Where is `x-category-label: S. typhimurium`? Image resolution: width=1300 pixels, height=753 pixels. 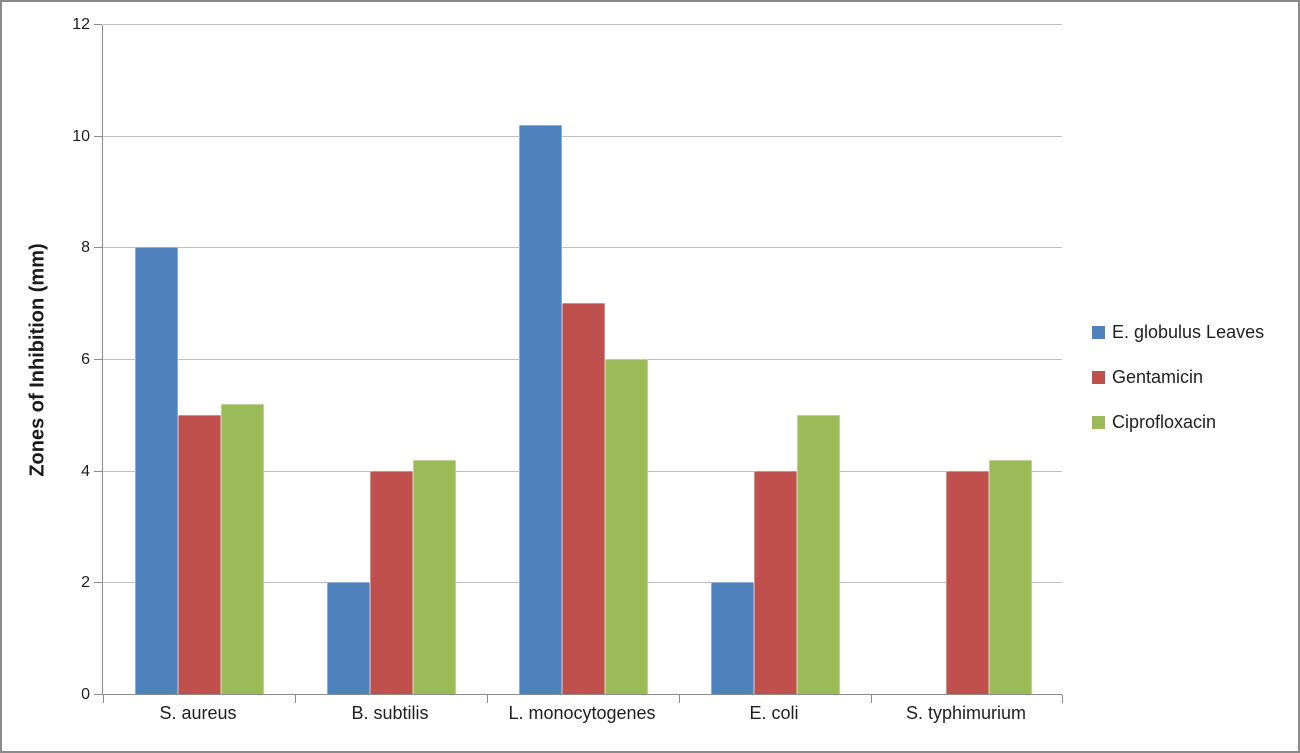 x-category-label: S. typhimurium is located at coordinates (966, 713).